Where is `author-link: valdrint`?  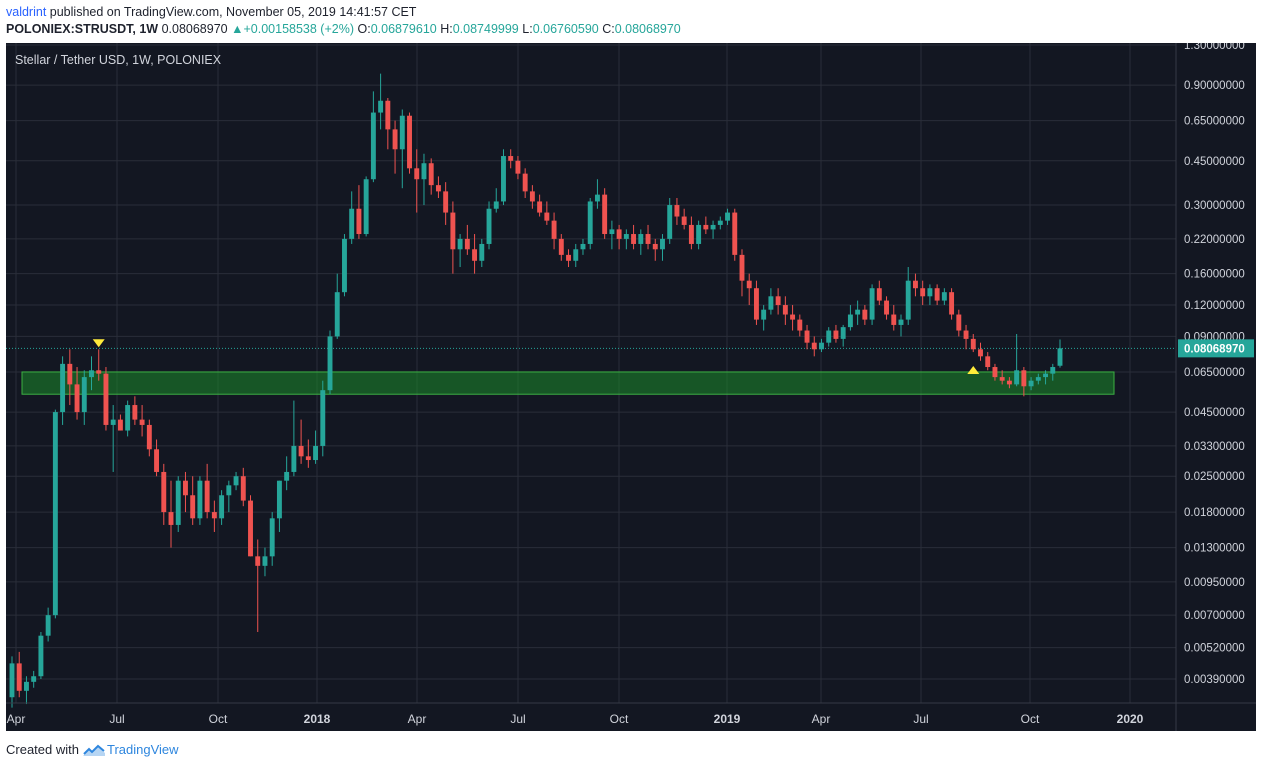 author-link: valdrint is located at coordinates (26, 12).